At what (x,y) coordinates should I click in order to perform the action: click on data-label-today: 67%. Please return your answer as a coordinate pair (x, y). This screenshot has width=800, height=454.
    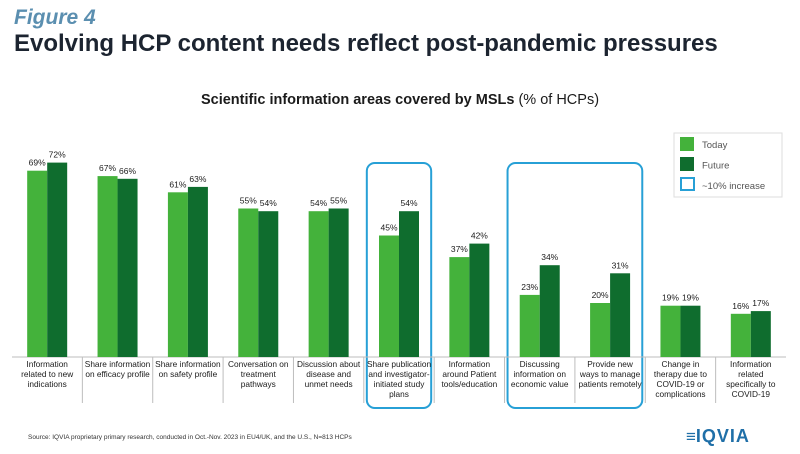
    Looking at the image, I should click on (107, 168).